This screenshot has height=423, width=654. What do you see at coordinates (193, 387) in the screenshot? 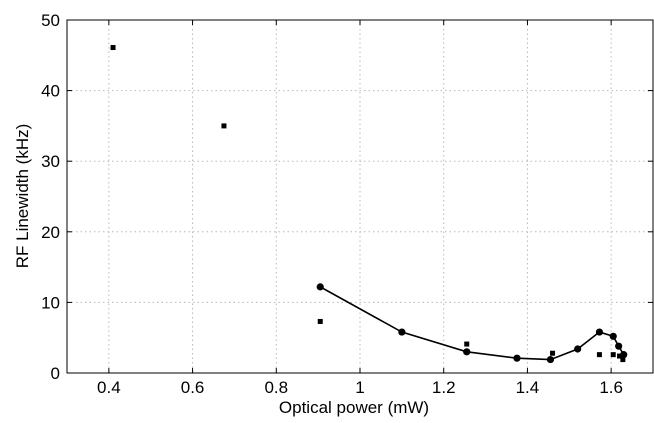
I see `x-tick-label: 0.6` at bounding box center [193, 387].